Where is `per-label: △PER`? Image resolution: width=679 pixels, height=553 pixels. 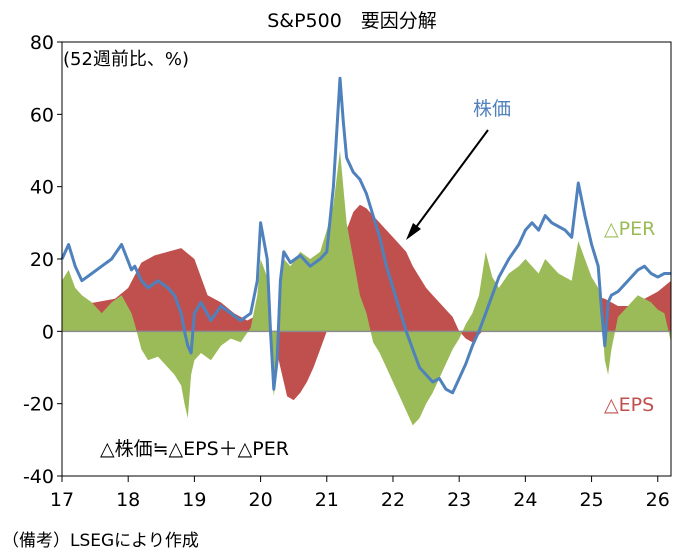 per-label: △PER is located at coordinates (629, 229).